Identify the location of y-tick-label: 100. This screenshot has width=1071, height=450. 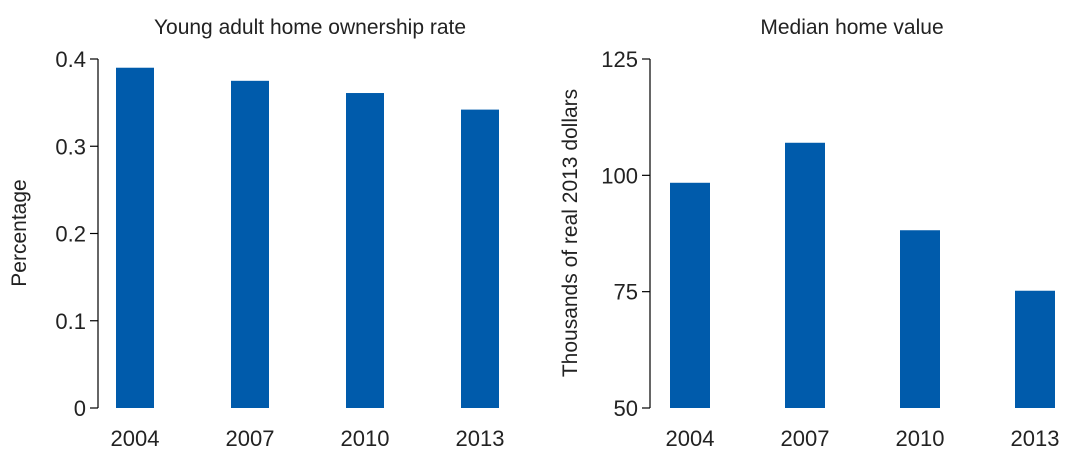
(619, 175).